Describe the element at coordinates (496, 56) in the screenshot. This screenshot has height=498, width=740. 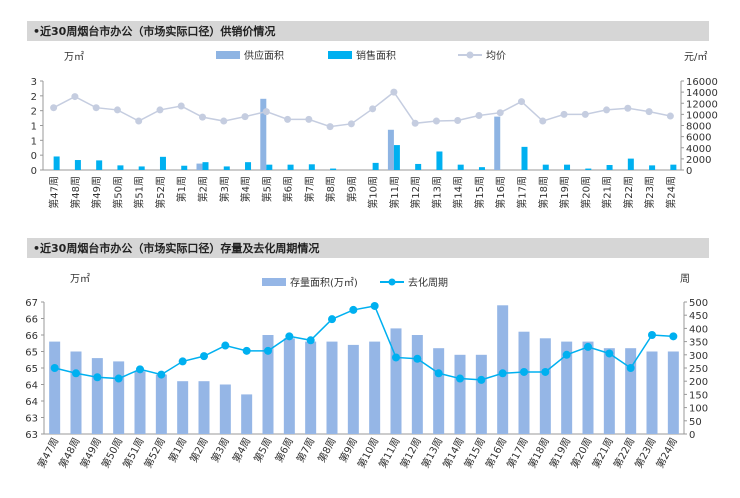
I see `legend-label: 均价` at that location.